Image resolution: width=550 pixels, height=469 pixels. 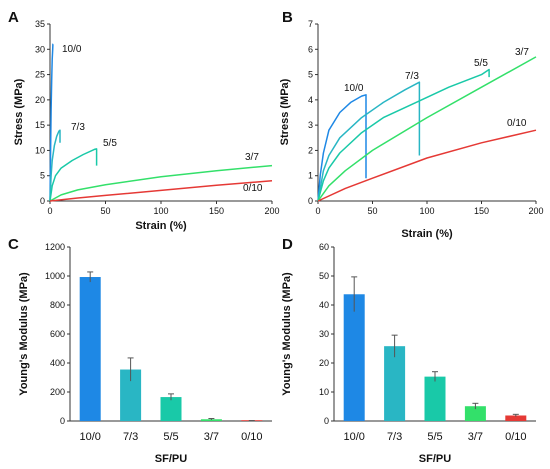 What do you see at coordinates (310, 49) in the screenshot?
I see `y-tick-label-b: 6` at bounding box center [310, 49].